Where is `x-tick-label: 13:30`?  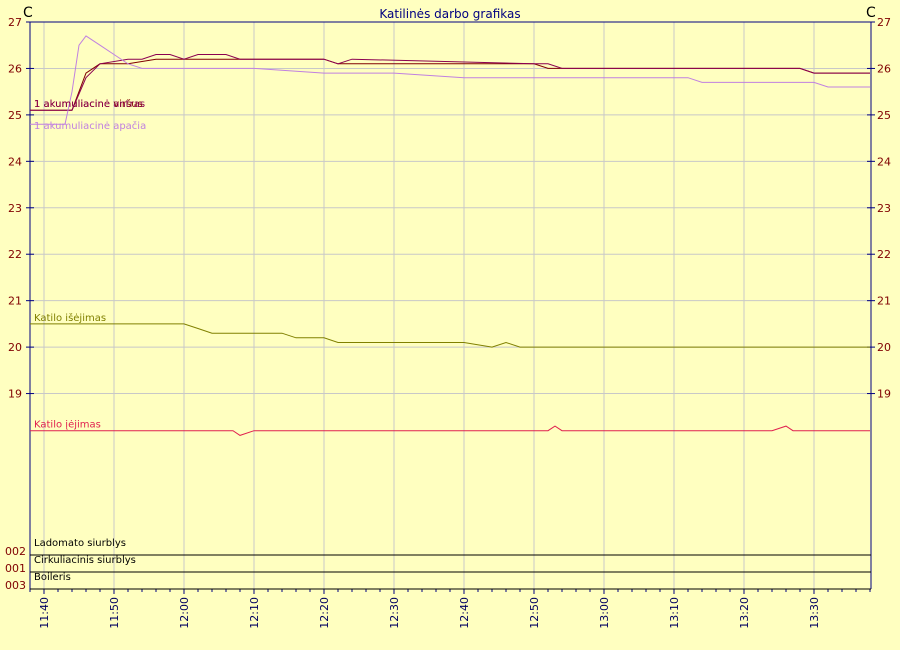
x-tick-label: 13:30 is located at coordinates (814, 613).